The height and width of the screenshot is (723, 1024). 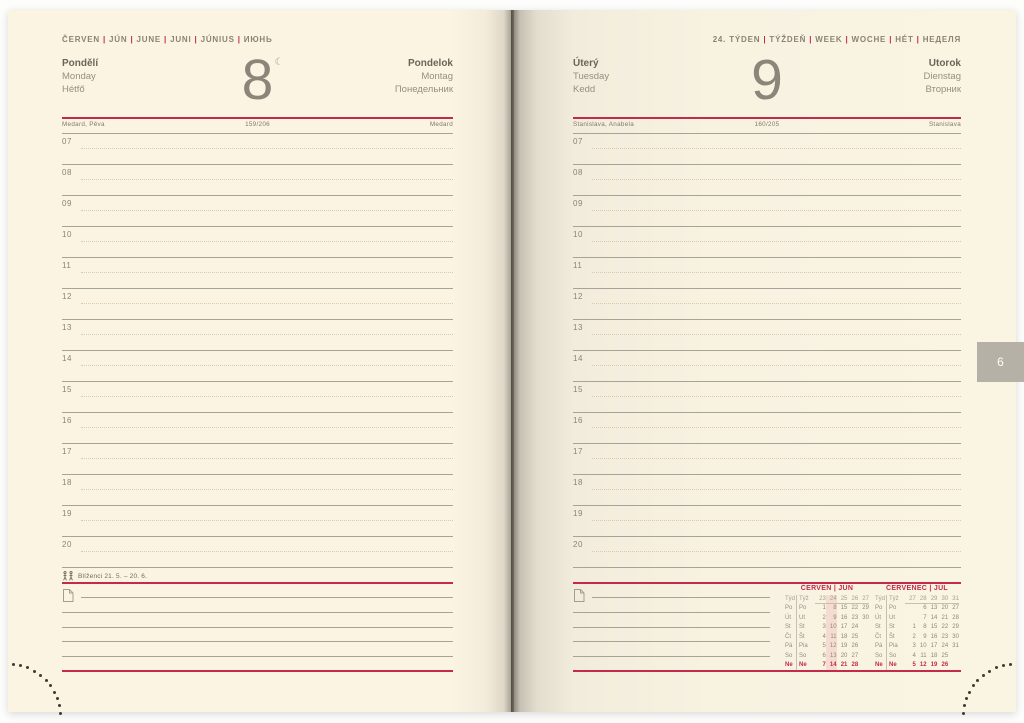 I want to click on calendar-row-Čt: Čt Št 2 9 16 23 30, so click(x=917, y=637).